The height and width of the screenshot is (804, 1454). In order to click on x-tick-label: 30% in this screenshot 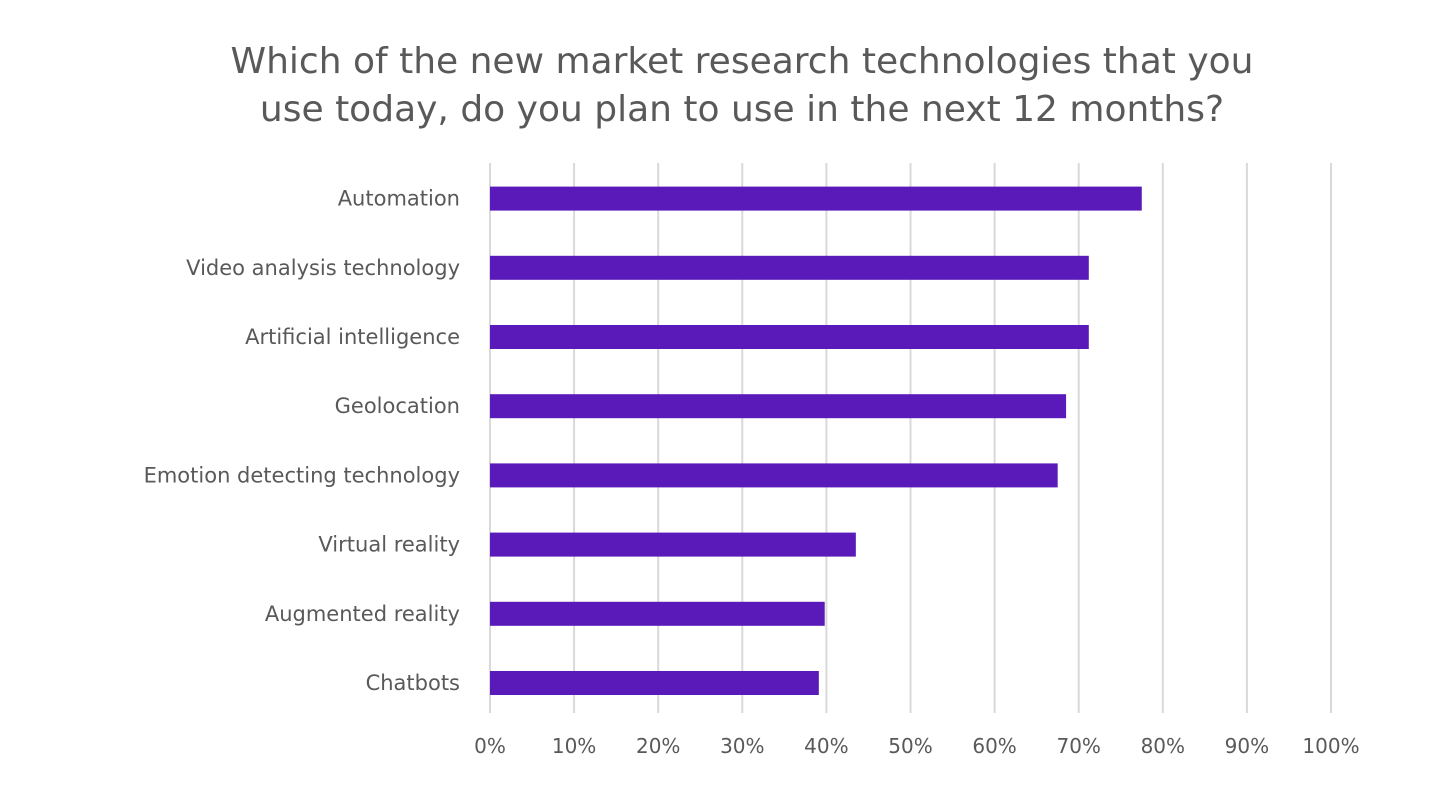, I will do `click(742, 746)`.